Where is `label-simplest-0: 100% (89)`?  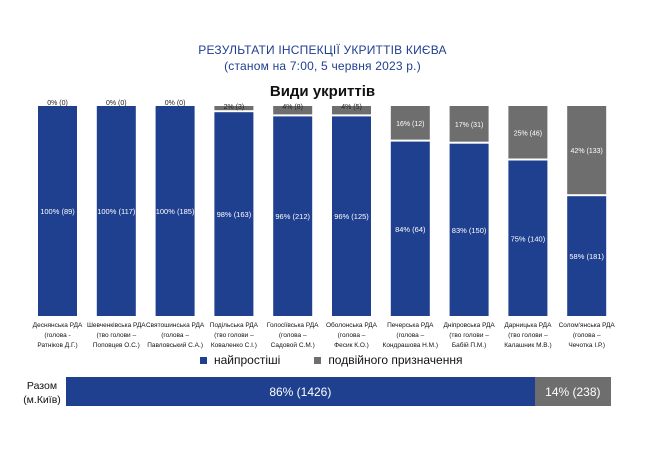
label-simplest-0: 100% (89) is located at coordinates (57, 211).